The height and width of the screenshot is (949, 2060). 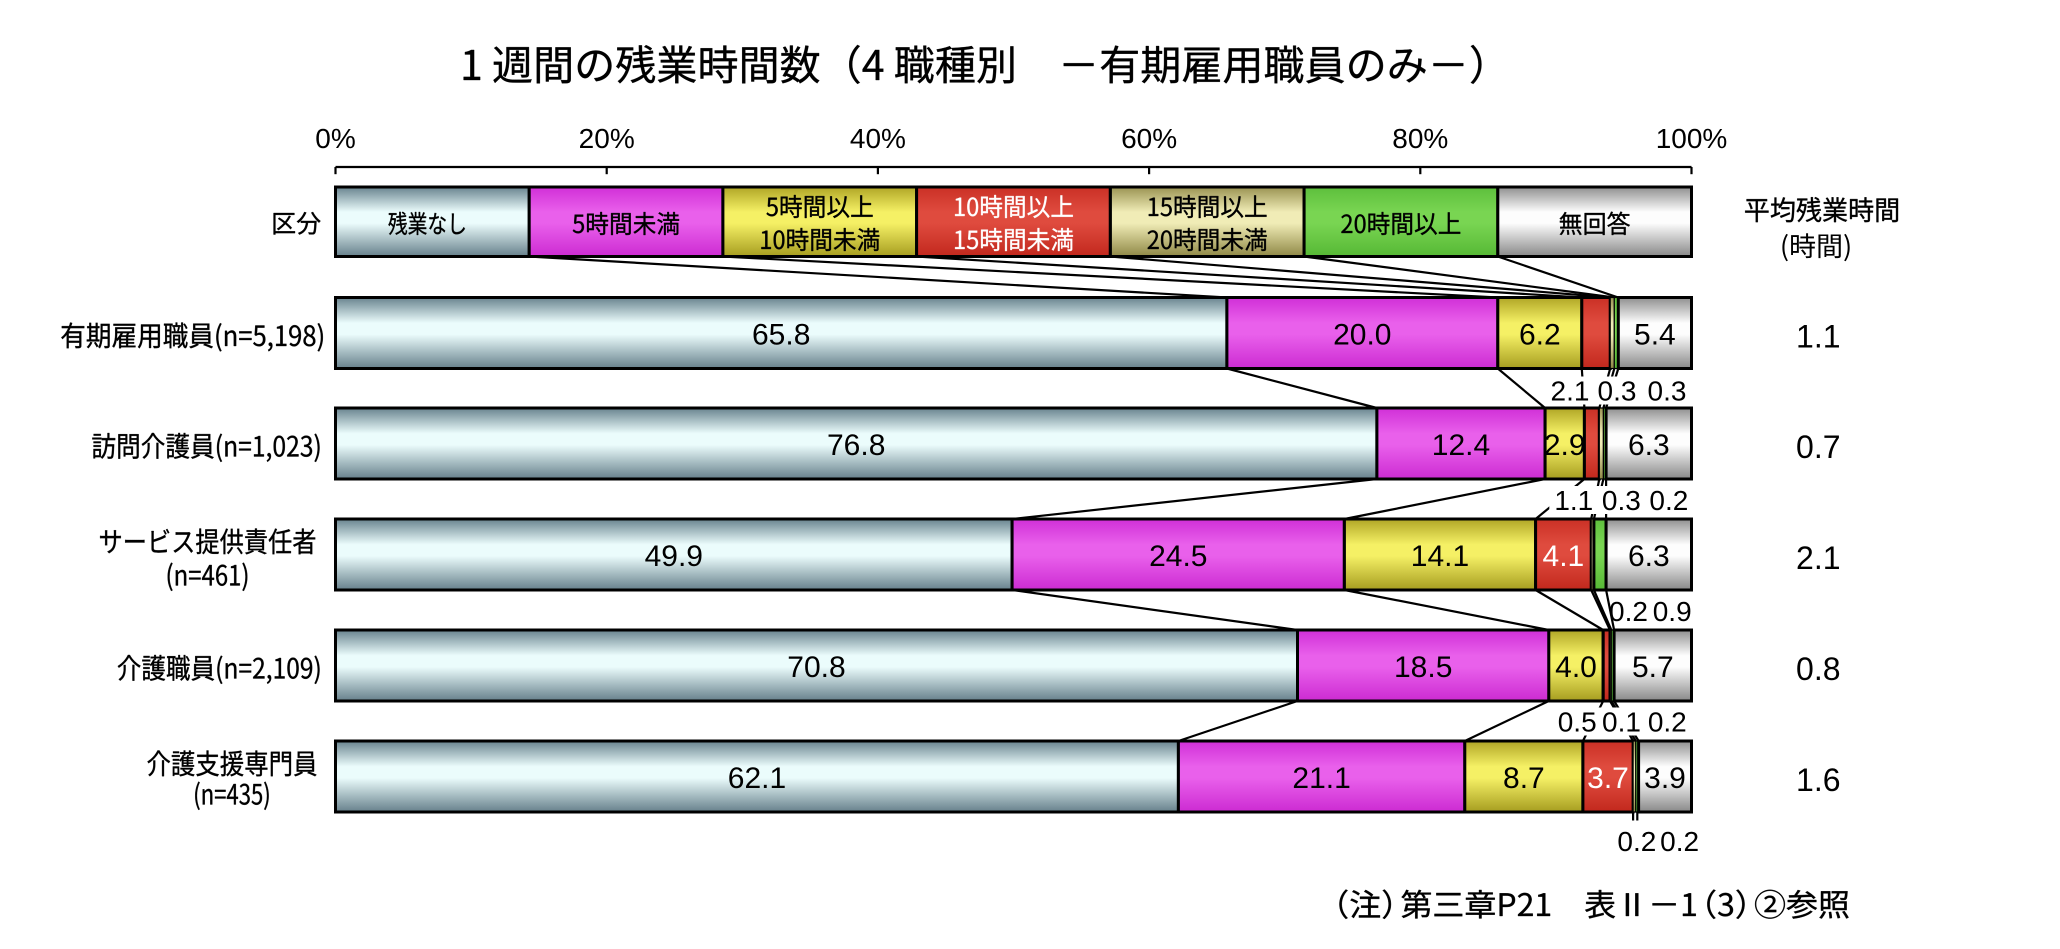 What do you see at coordinates (1362, 335) in the screenshot?
I see `svg-text: 20.0` at bounding box center [1362, 335].